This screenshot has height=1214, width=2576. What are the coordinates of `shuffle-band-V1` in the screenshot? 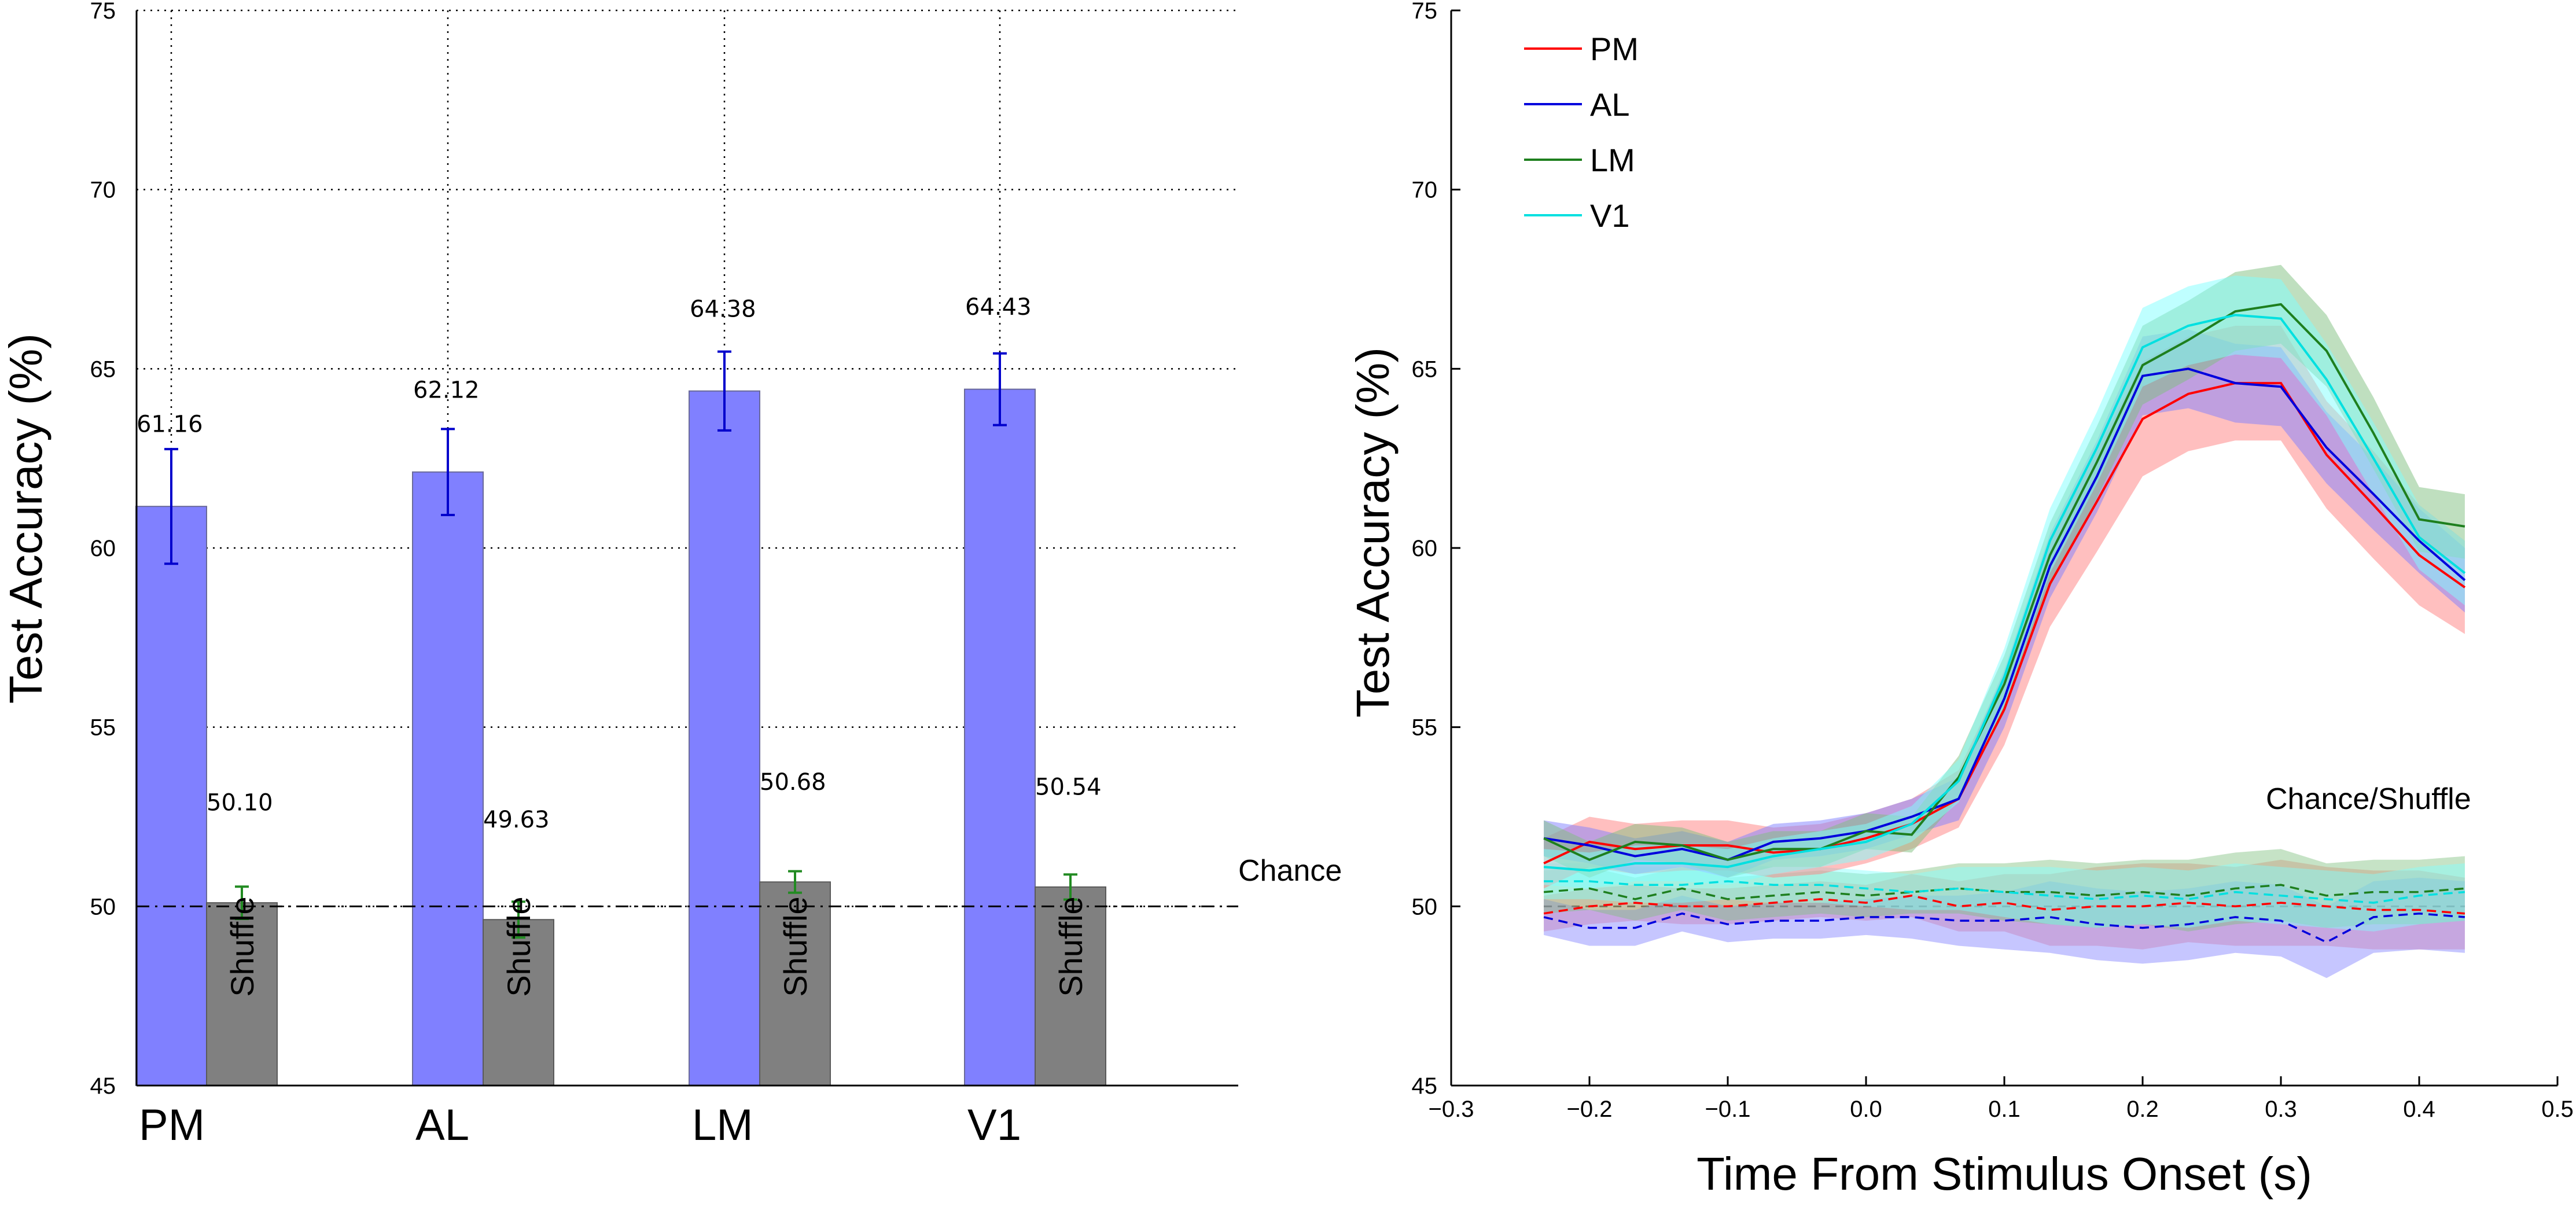 It's located at (2004, 897).